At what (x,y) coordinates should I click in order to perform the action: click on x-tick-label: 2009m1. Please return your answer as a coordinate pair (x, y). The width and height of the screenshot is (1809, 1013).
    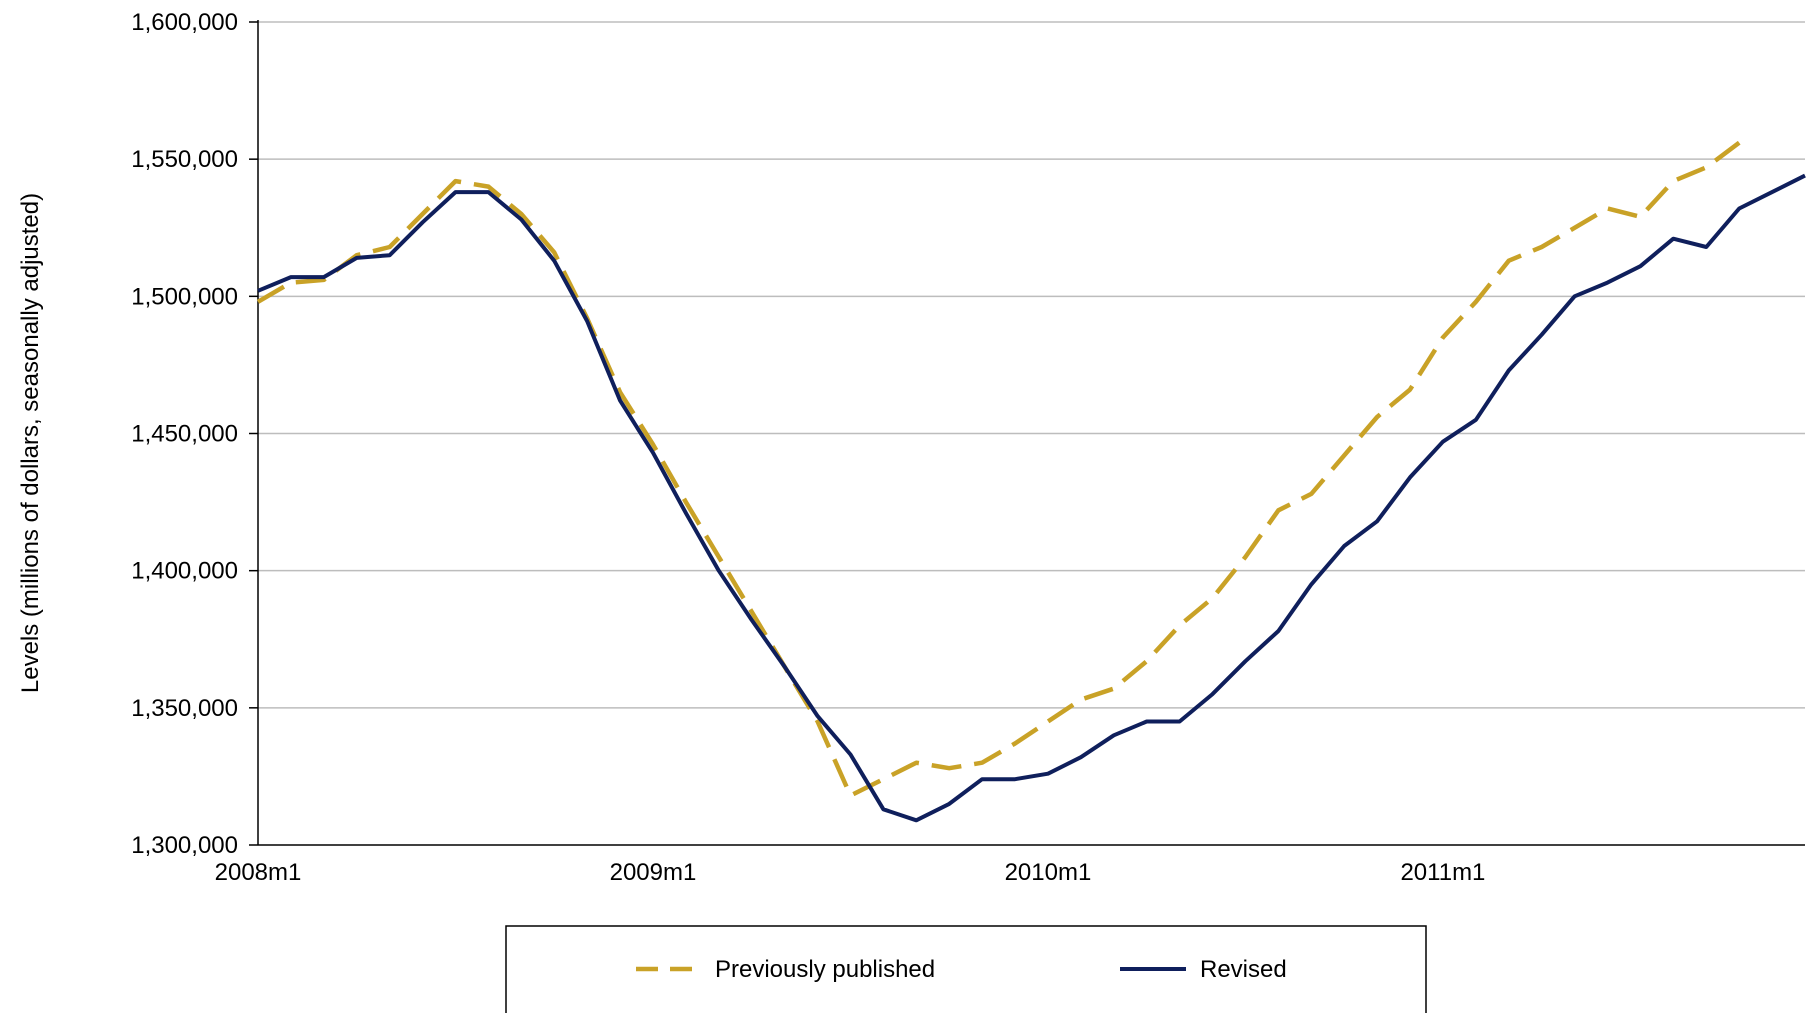
    Looking at the image, I should click on (653, 872).